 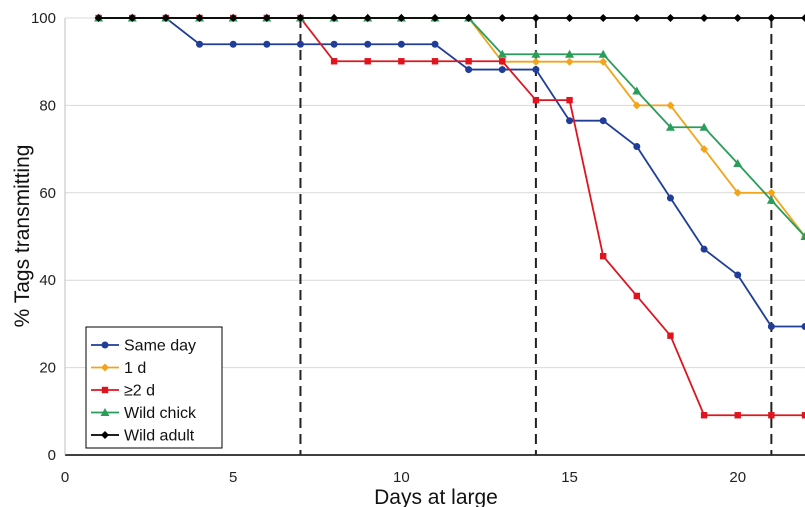 I want to click on x-tick-label: 20, so click(x=737, y=477).